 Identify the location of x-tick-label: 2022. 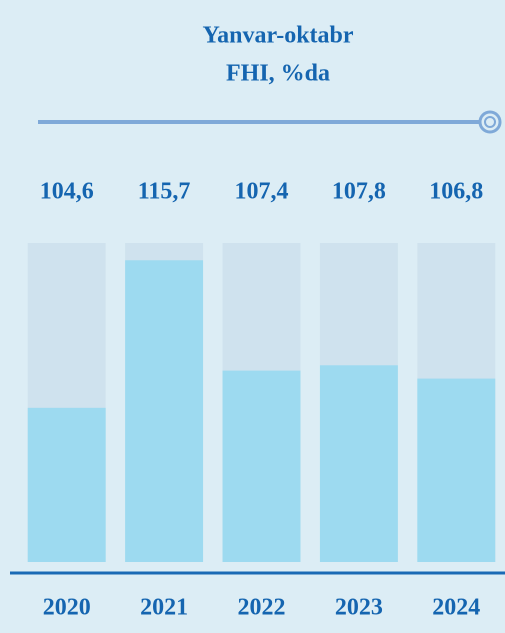
(262, 608).